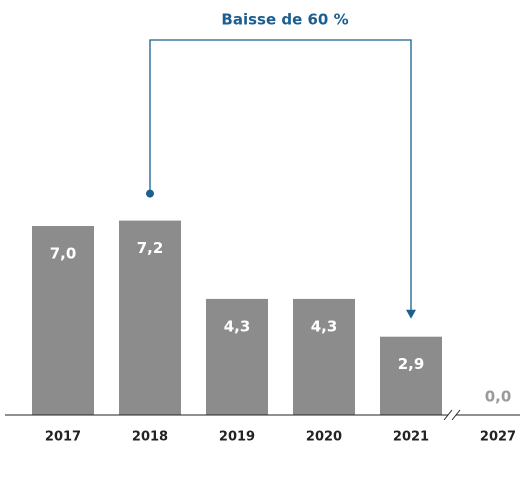 This screenshot has height=477, width=520. What do you see at coordinates (150, 437) in the screenshot?
I see `x-tick-label: 2018` at bounding box center [150, 437].